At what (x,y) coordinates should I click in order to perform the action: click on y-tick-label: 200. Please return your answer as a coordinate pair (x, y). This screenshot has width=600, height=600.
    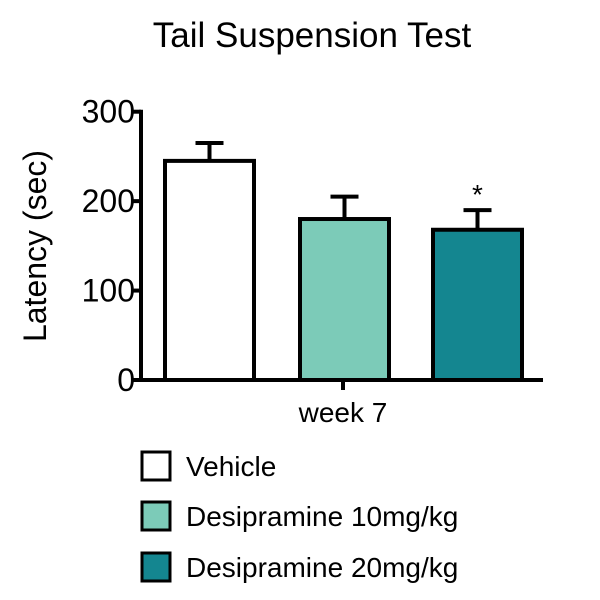
    Looking at the image, I should click on (108, 201).